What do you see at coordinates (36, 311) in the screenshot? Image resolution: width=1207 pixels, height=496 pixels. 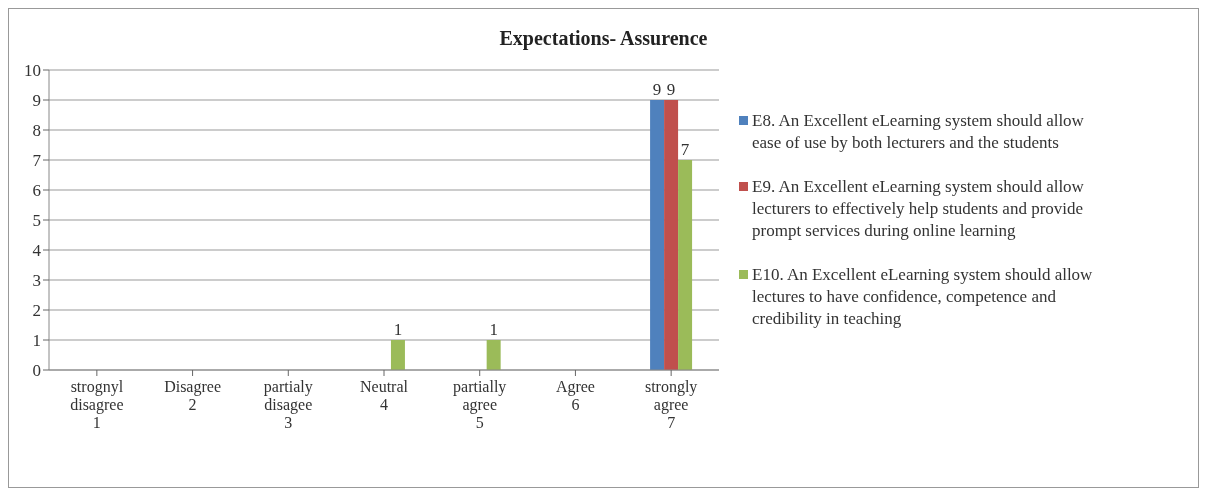 I see `y-tick-label: 2` at bounding box center [36, 311].